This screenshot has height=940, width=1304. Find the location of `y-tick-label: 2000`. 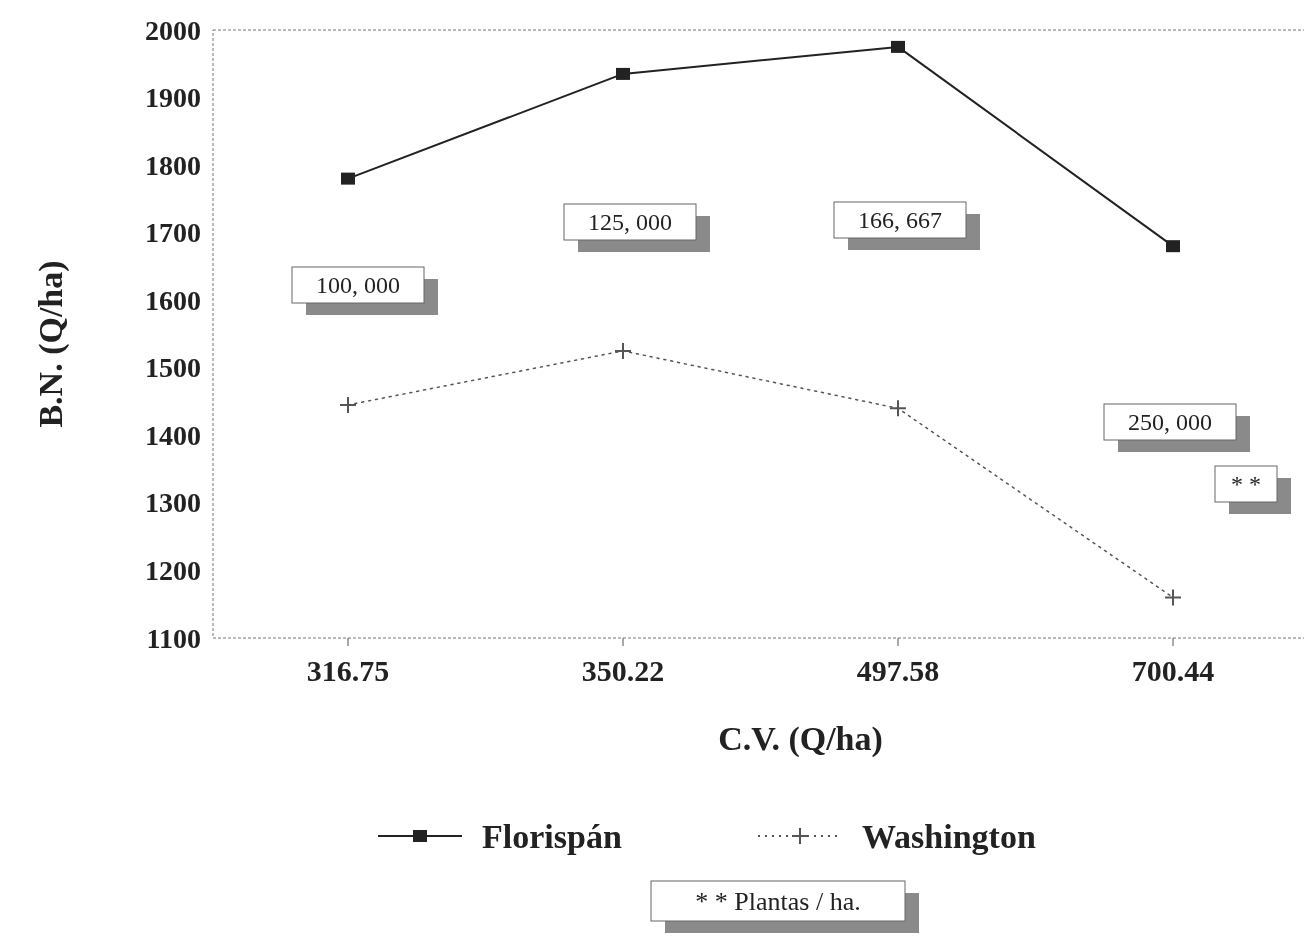

y-tick-label: 2000 is located at coordinates (173, 30).